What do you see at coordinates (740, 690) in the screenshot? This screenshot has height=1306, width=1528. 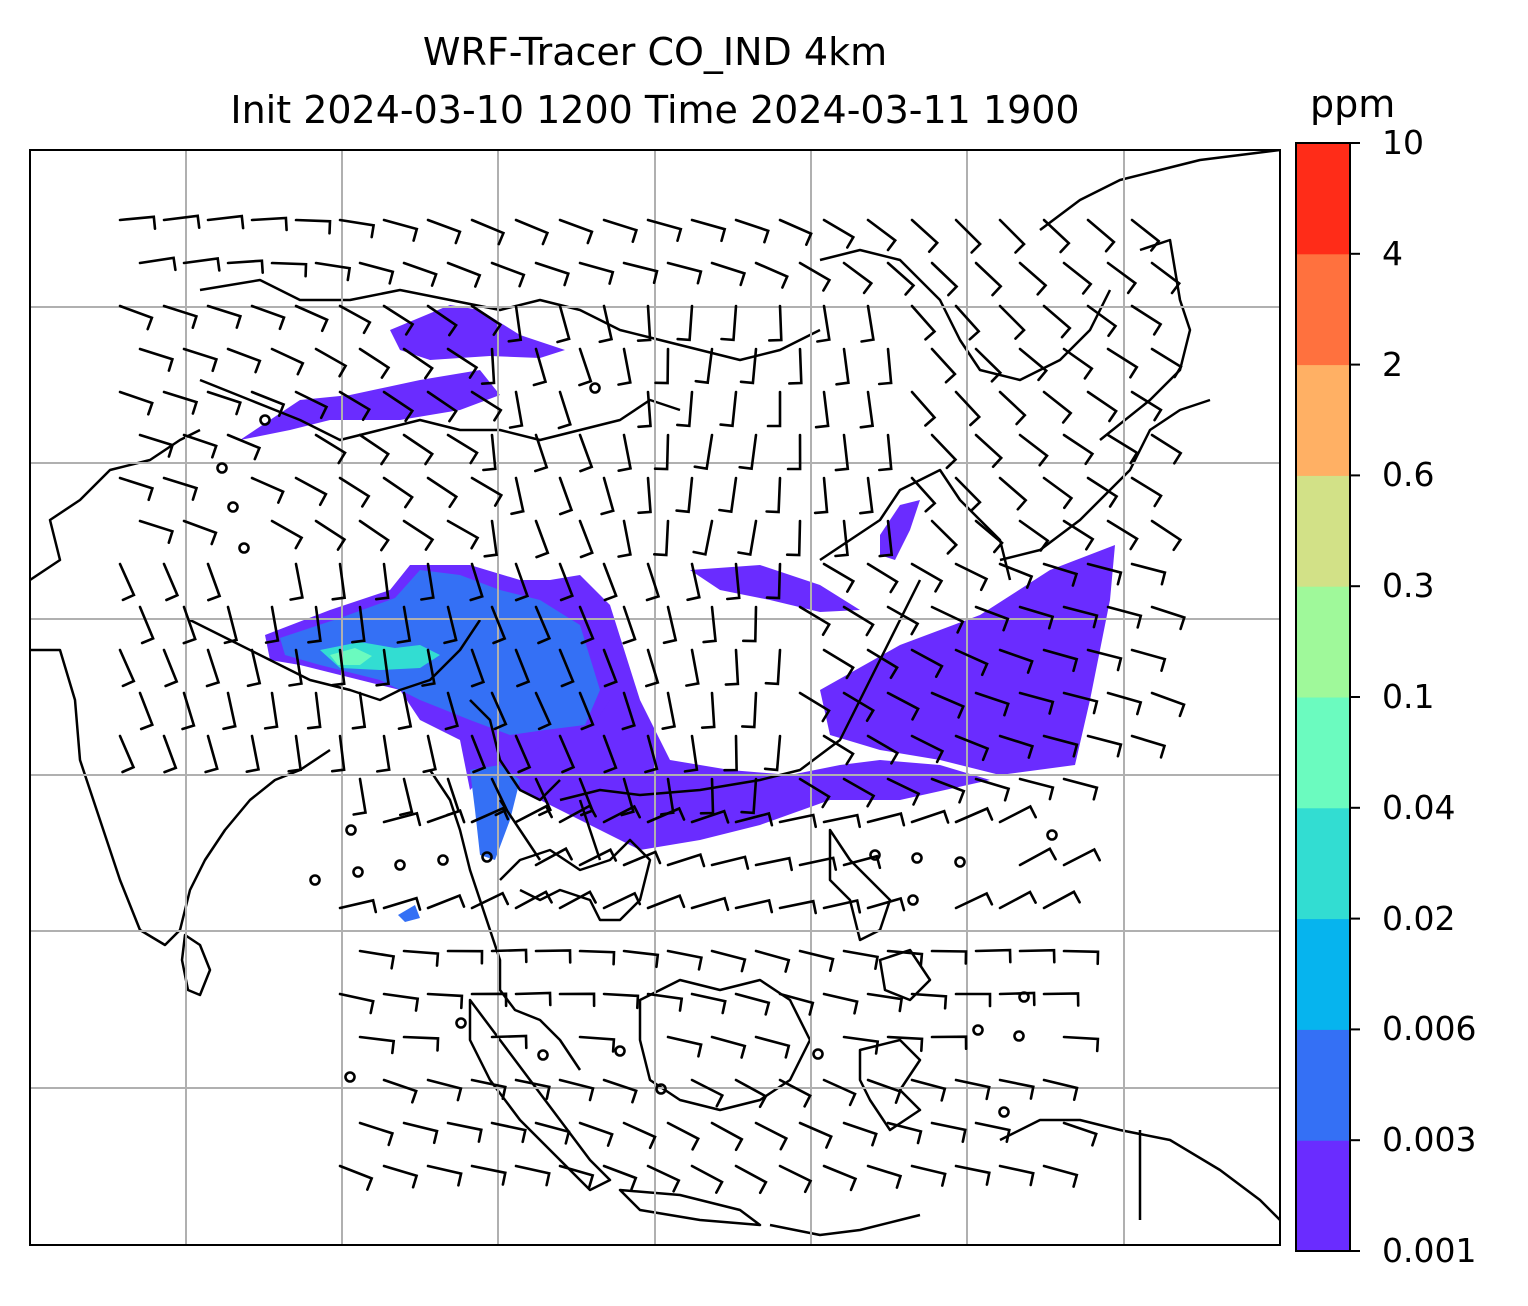 I see `coastline-south-china` at bounding box center [740, 690].